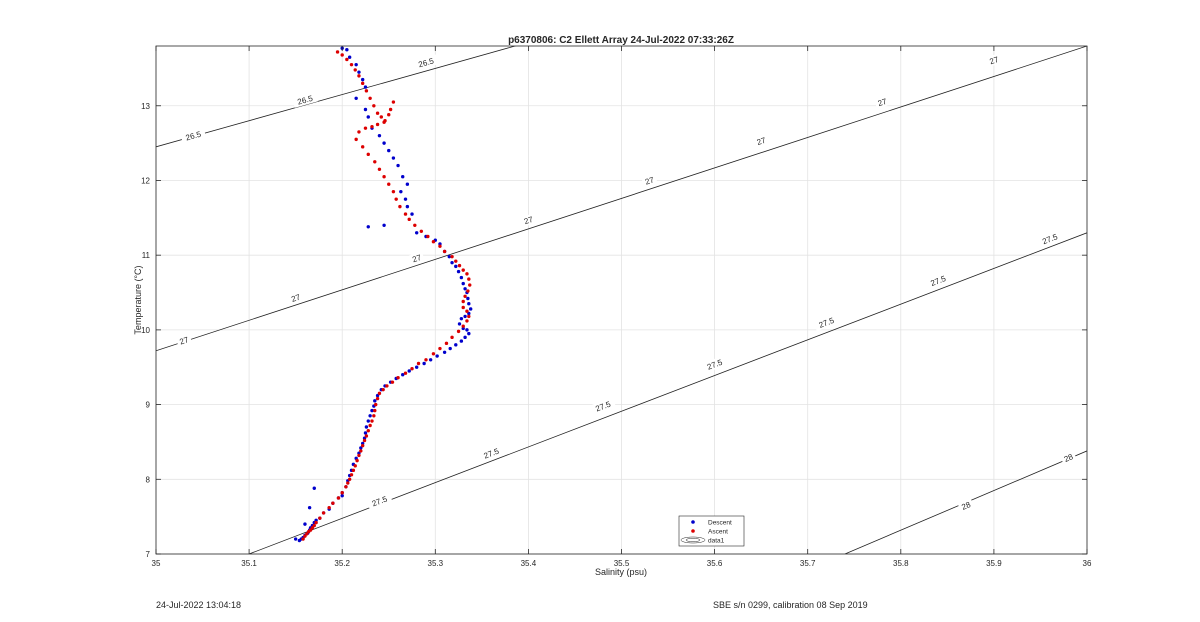 This screenshot has height=622, width=1200. I want to click on x-axis-label: Salinity (psu), so click(621, 572).